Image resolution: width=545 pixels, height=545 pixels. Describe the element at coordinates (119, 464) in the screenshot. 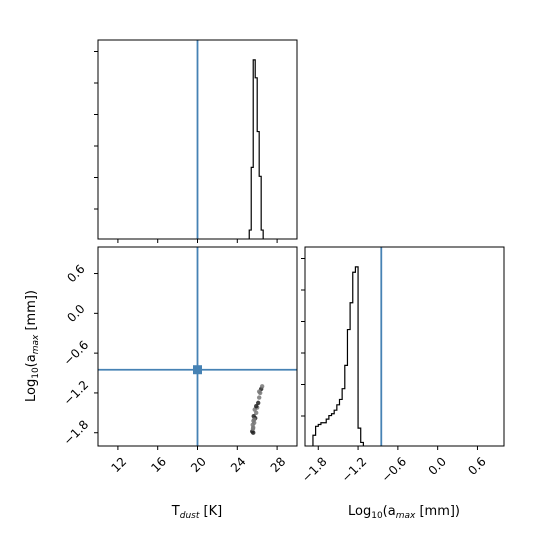

I see `joint-xtick-label-0: 12` at that location.